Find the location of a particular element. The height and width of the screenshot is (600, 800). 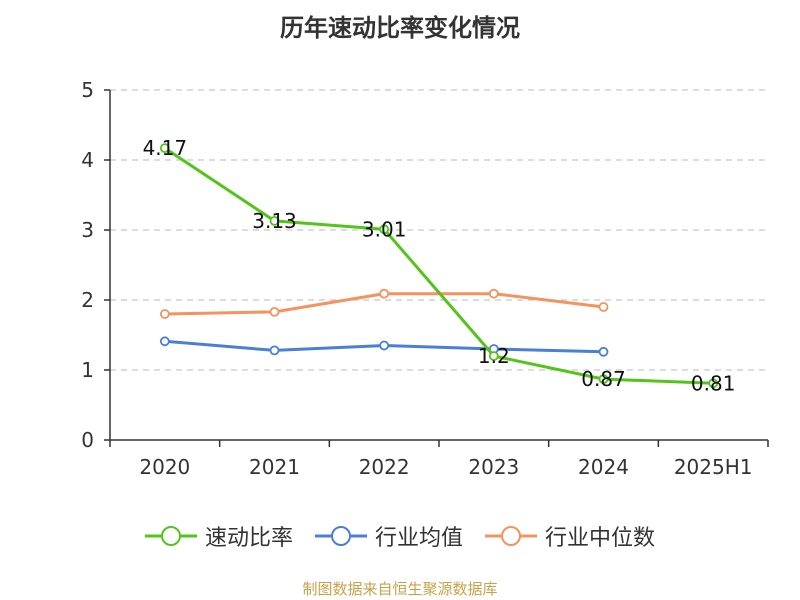

legend: 速动比率 行业均值 行业中位数 is located at coordinates (400, 536).